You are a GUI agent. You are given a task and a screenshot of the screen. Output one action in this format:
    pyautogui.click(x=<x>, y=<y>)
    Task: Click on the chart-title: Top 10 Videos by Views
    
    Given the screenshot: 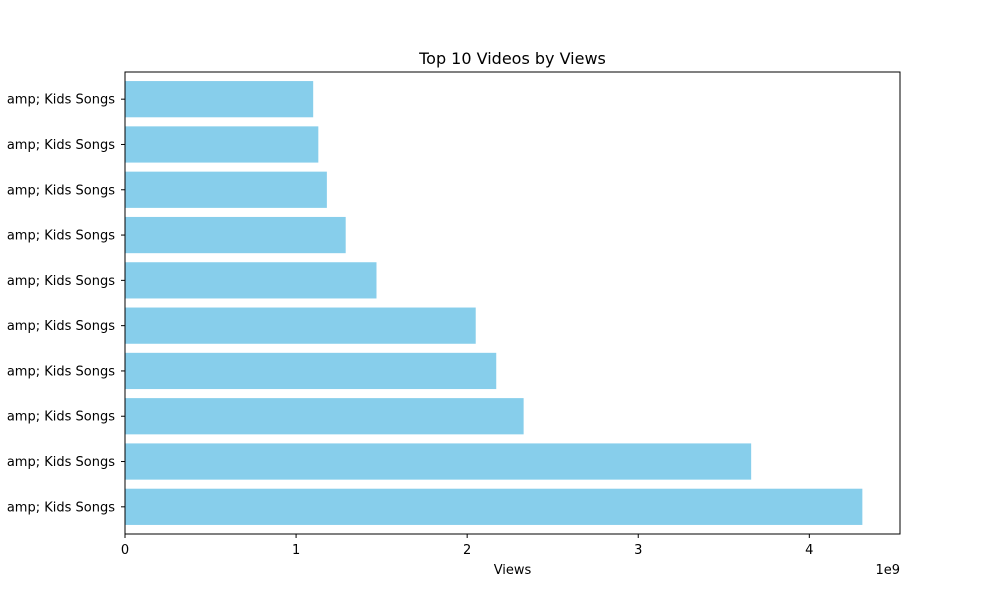 What is the action you would take?
    pyautogui.click(x=512, y=58)
    